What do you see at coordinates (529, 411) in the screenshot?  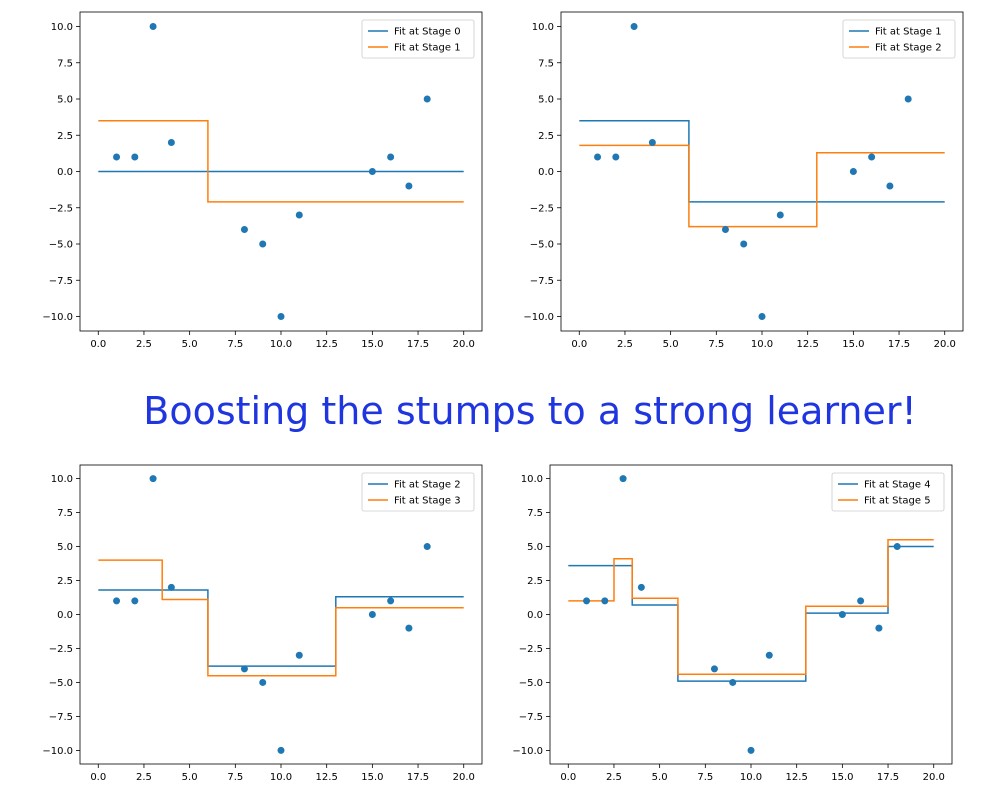 I see `slide-heading: Boosting the stumps to a strong learner!` at bounding box center [529, 411].